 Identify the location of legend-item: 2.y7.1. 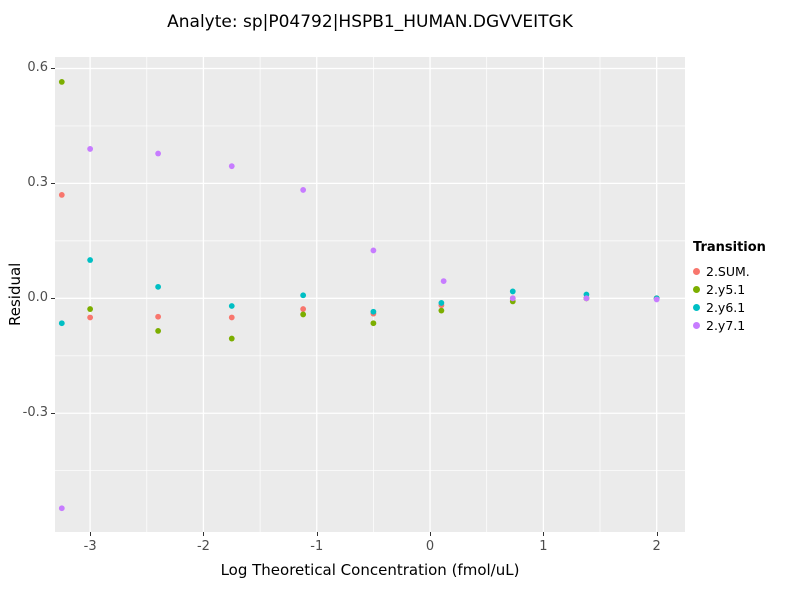
(729, 325).